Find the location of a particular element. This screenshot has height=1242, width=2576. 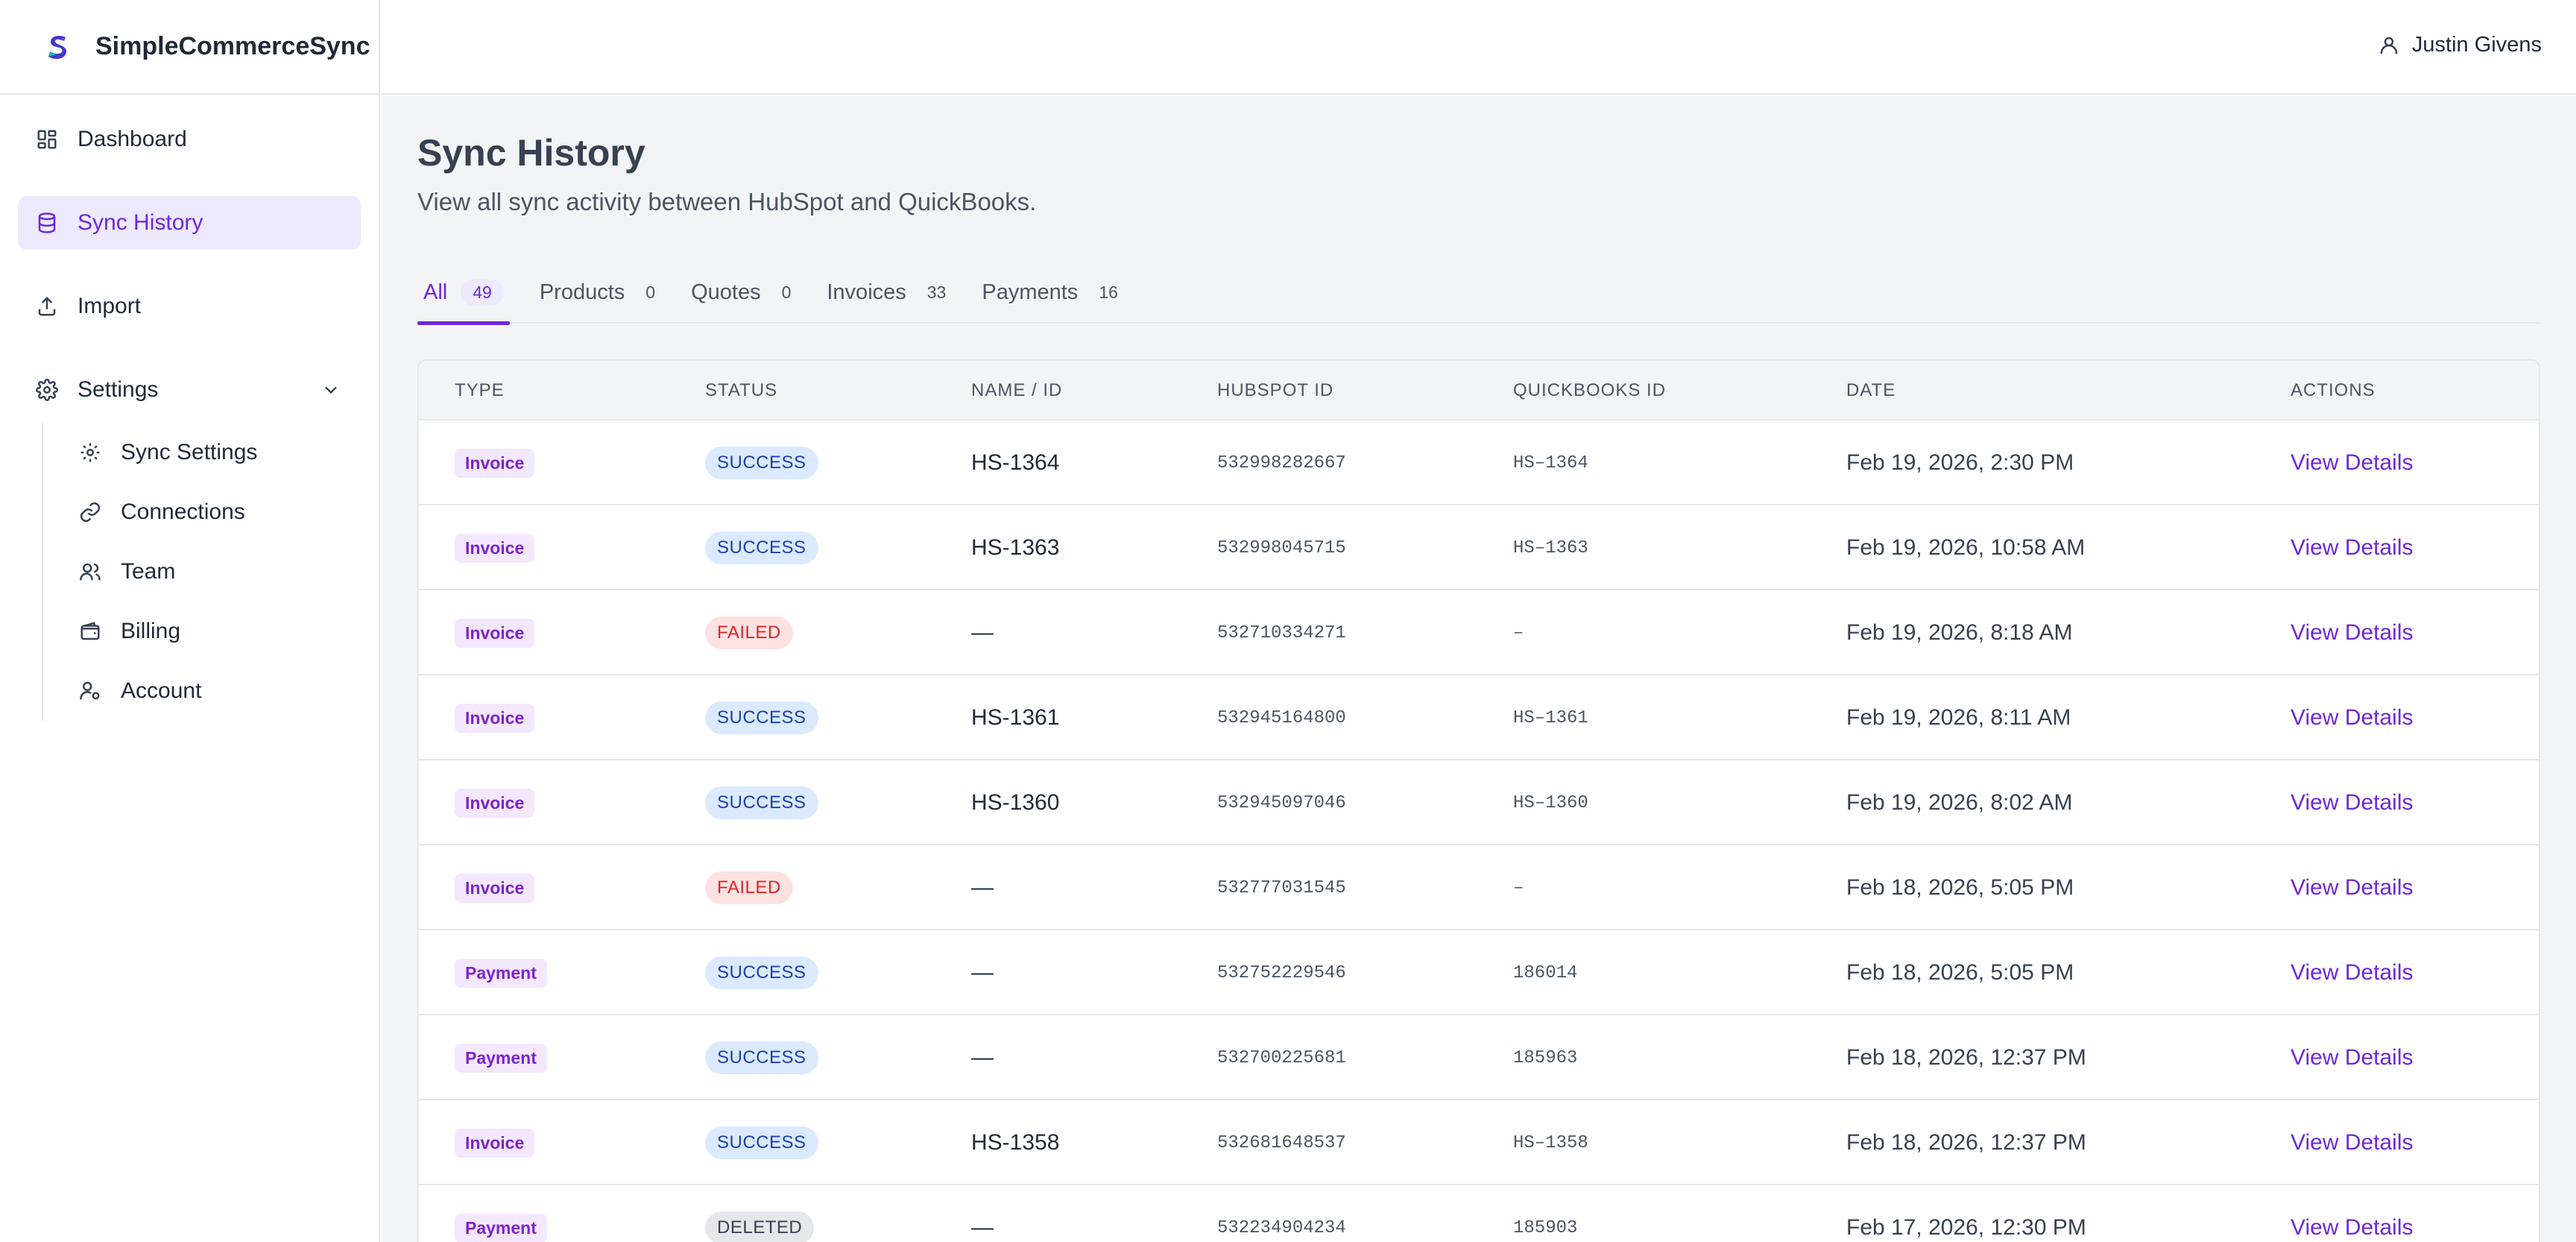

sidebar-item-label: Connections is located at coordinates (183, 511).